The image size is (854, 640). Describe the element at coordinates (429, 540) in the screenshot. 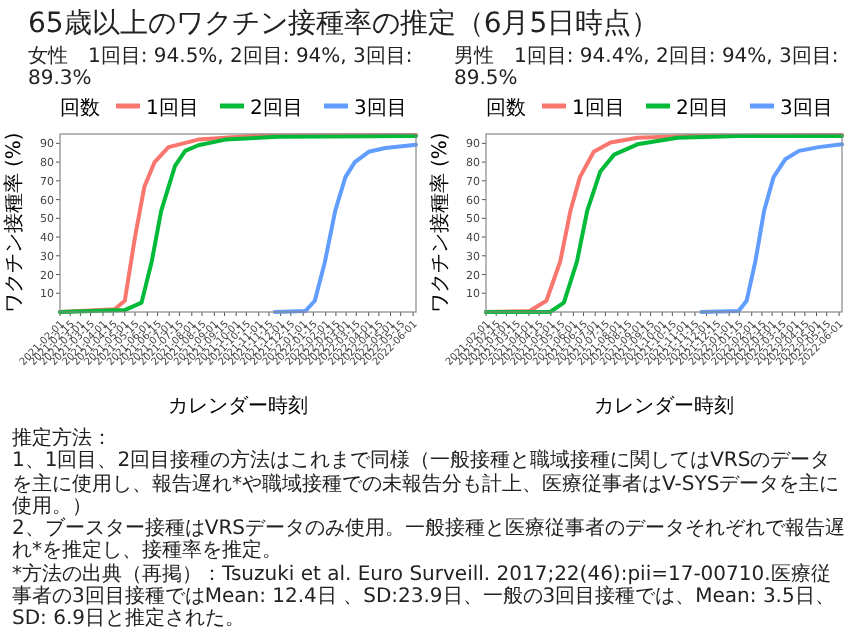

I see `text: 2、ブースター接種はVRSデータのみ使用。一般接種と医療従事者のデータそれぞれで報告遅れ*を推定し、接種率を推定。` at that location.